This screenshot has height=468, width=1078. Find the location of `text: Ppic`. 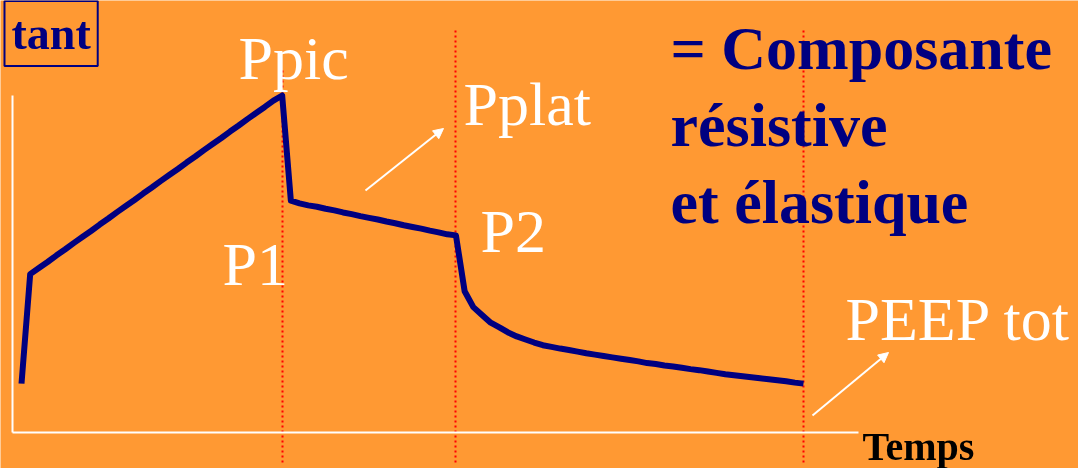

text: Ppic is located at coordinates (293, 57).